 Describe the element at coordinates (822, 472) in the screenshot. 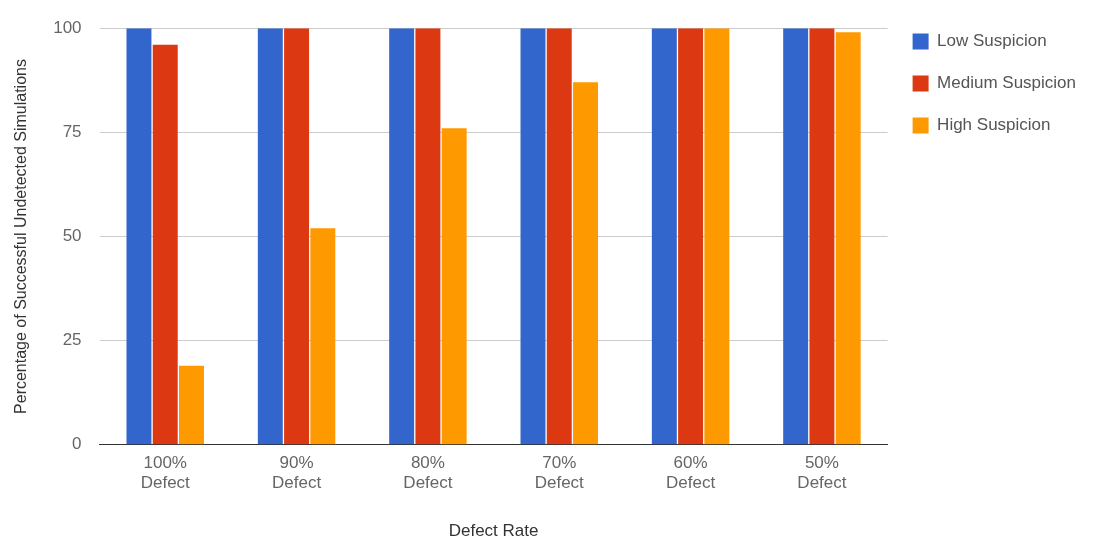

I see `x-tick-label: 50% Defect` at that location.